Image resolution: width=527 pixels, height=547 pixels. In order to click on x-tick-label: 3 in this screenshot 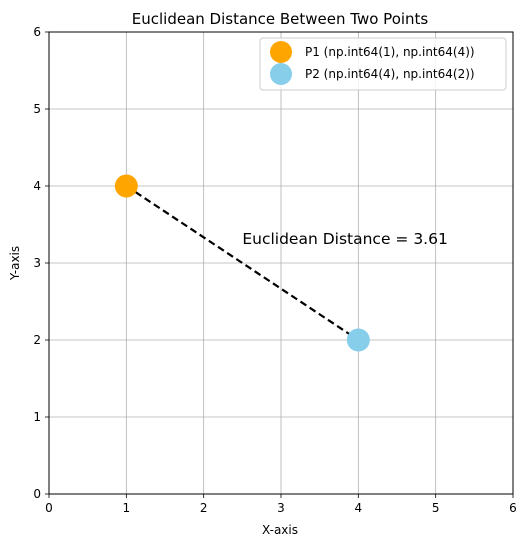, I will do `click(281, 508)`.